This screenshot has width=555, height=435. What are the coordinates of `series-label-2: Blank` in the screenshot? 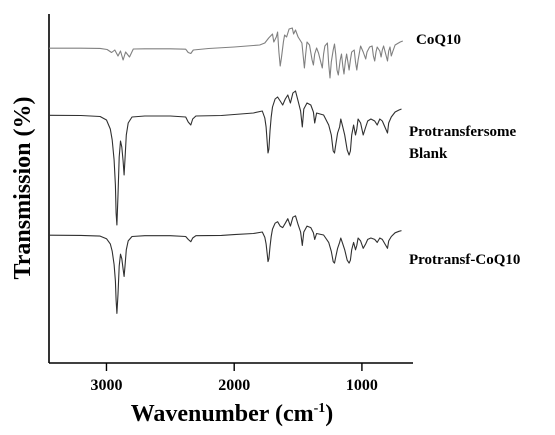 It's located at (428, 154).